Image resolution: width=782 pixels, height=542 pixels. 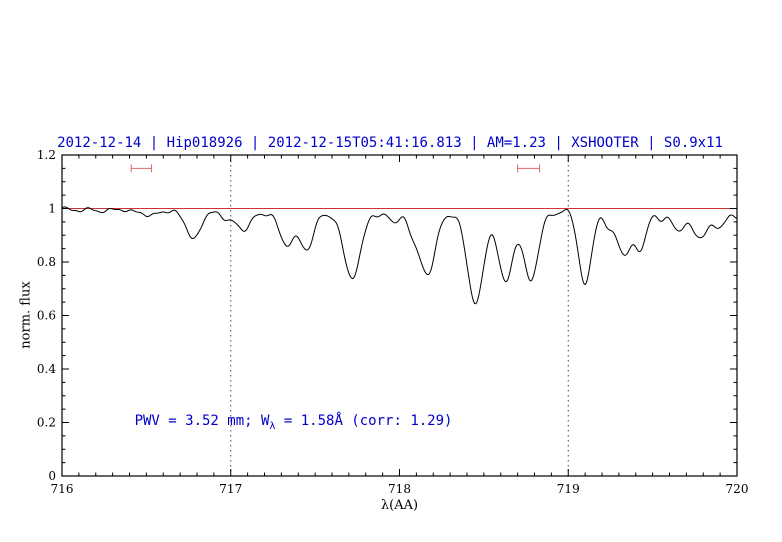 What do you see at coordinates (46, 262) in the screenshot?
I see `svg-text: 0.8` at bounding box center [46, 262].